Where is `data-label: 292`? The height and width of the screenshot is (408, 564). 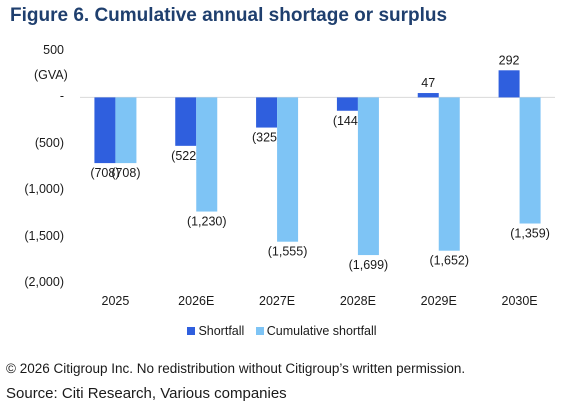
data-label: 292 is located at coordinates (509, 60).